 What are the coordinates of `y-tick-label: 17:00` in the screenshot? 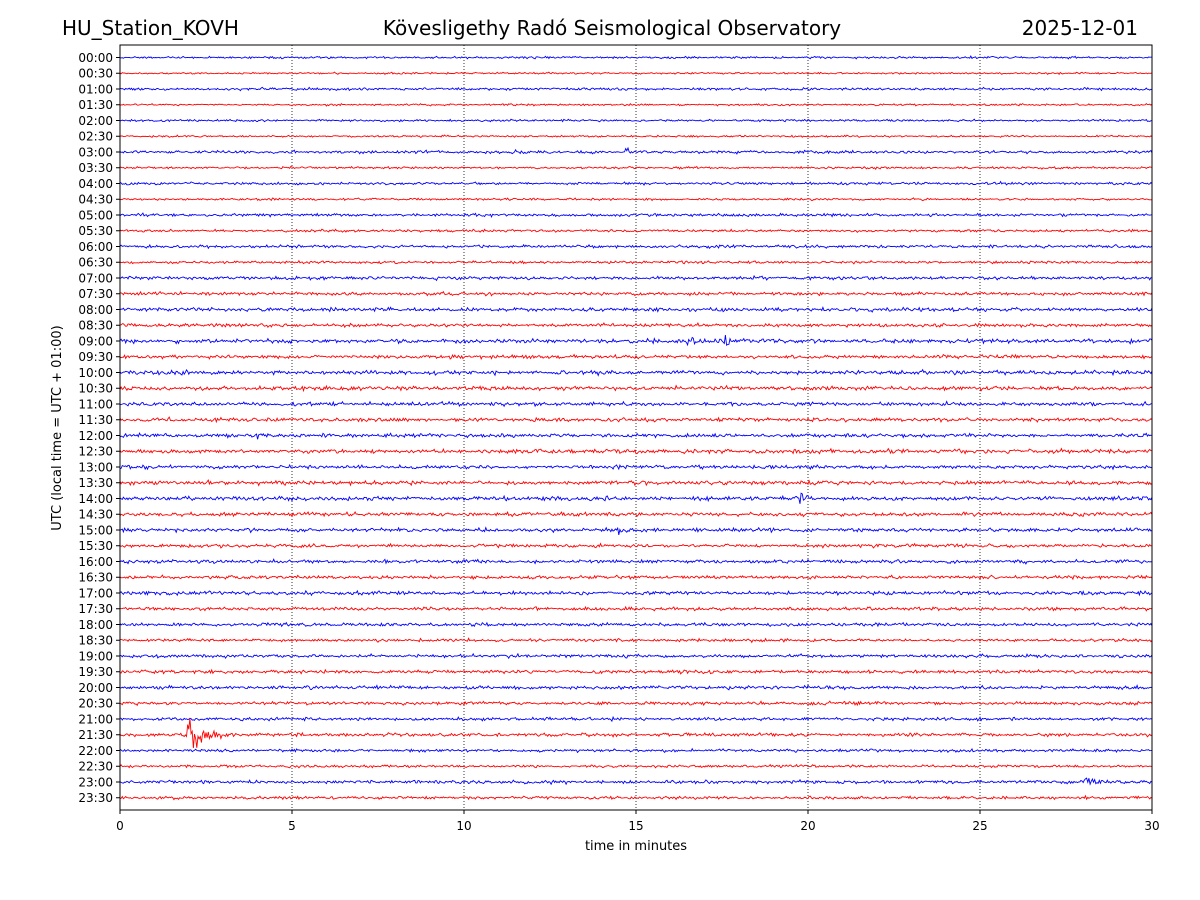 It's located at (95, 593).